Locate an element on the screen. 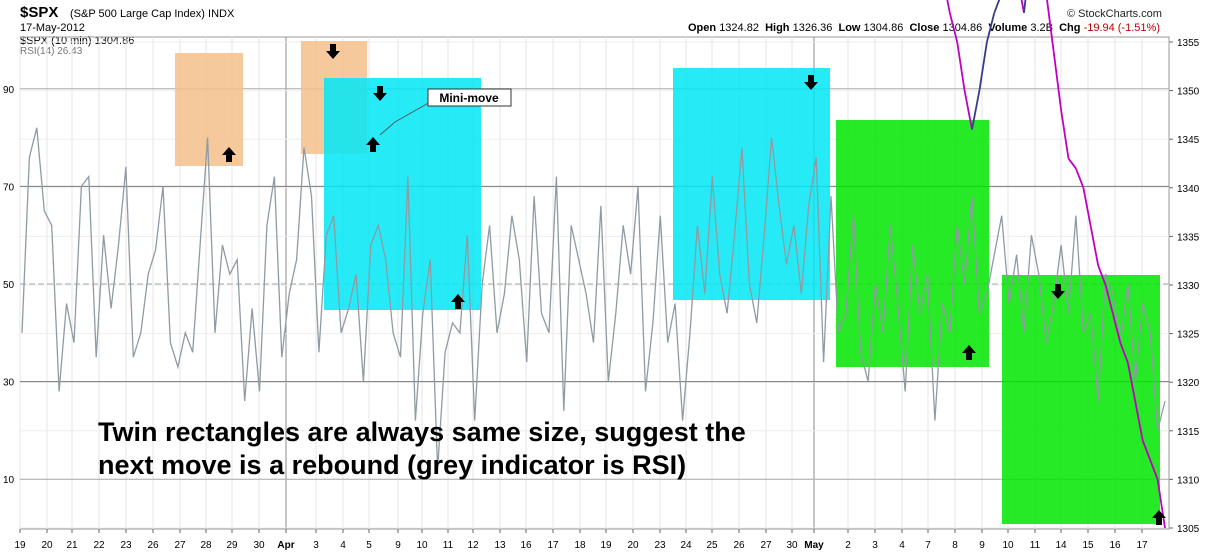  y-right-tick-label: 1315 is located at coordinates (1188, 432).